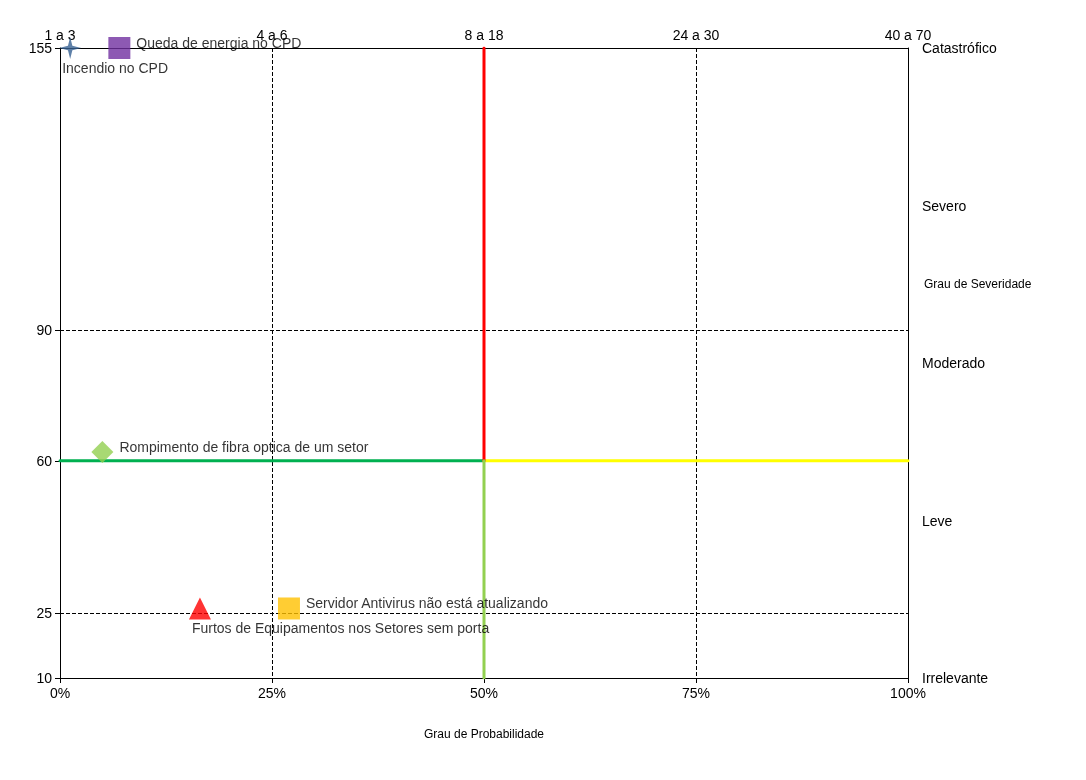  Describe the element at coordinates (484, 734) in the screenshot. I see `x-axis-title: Grau de Probabilidade` at that location.